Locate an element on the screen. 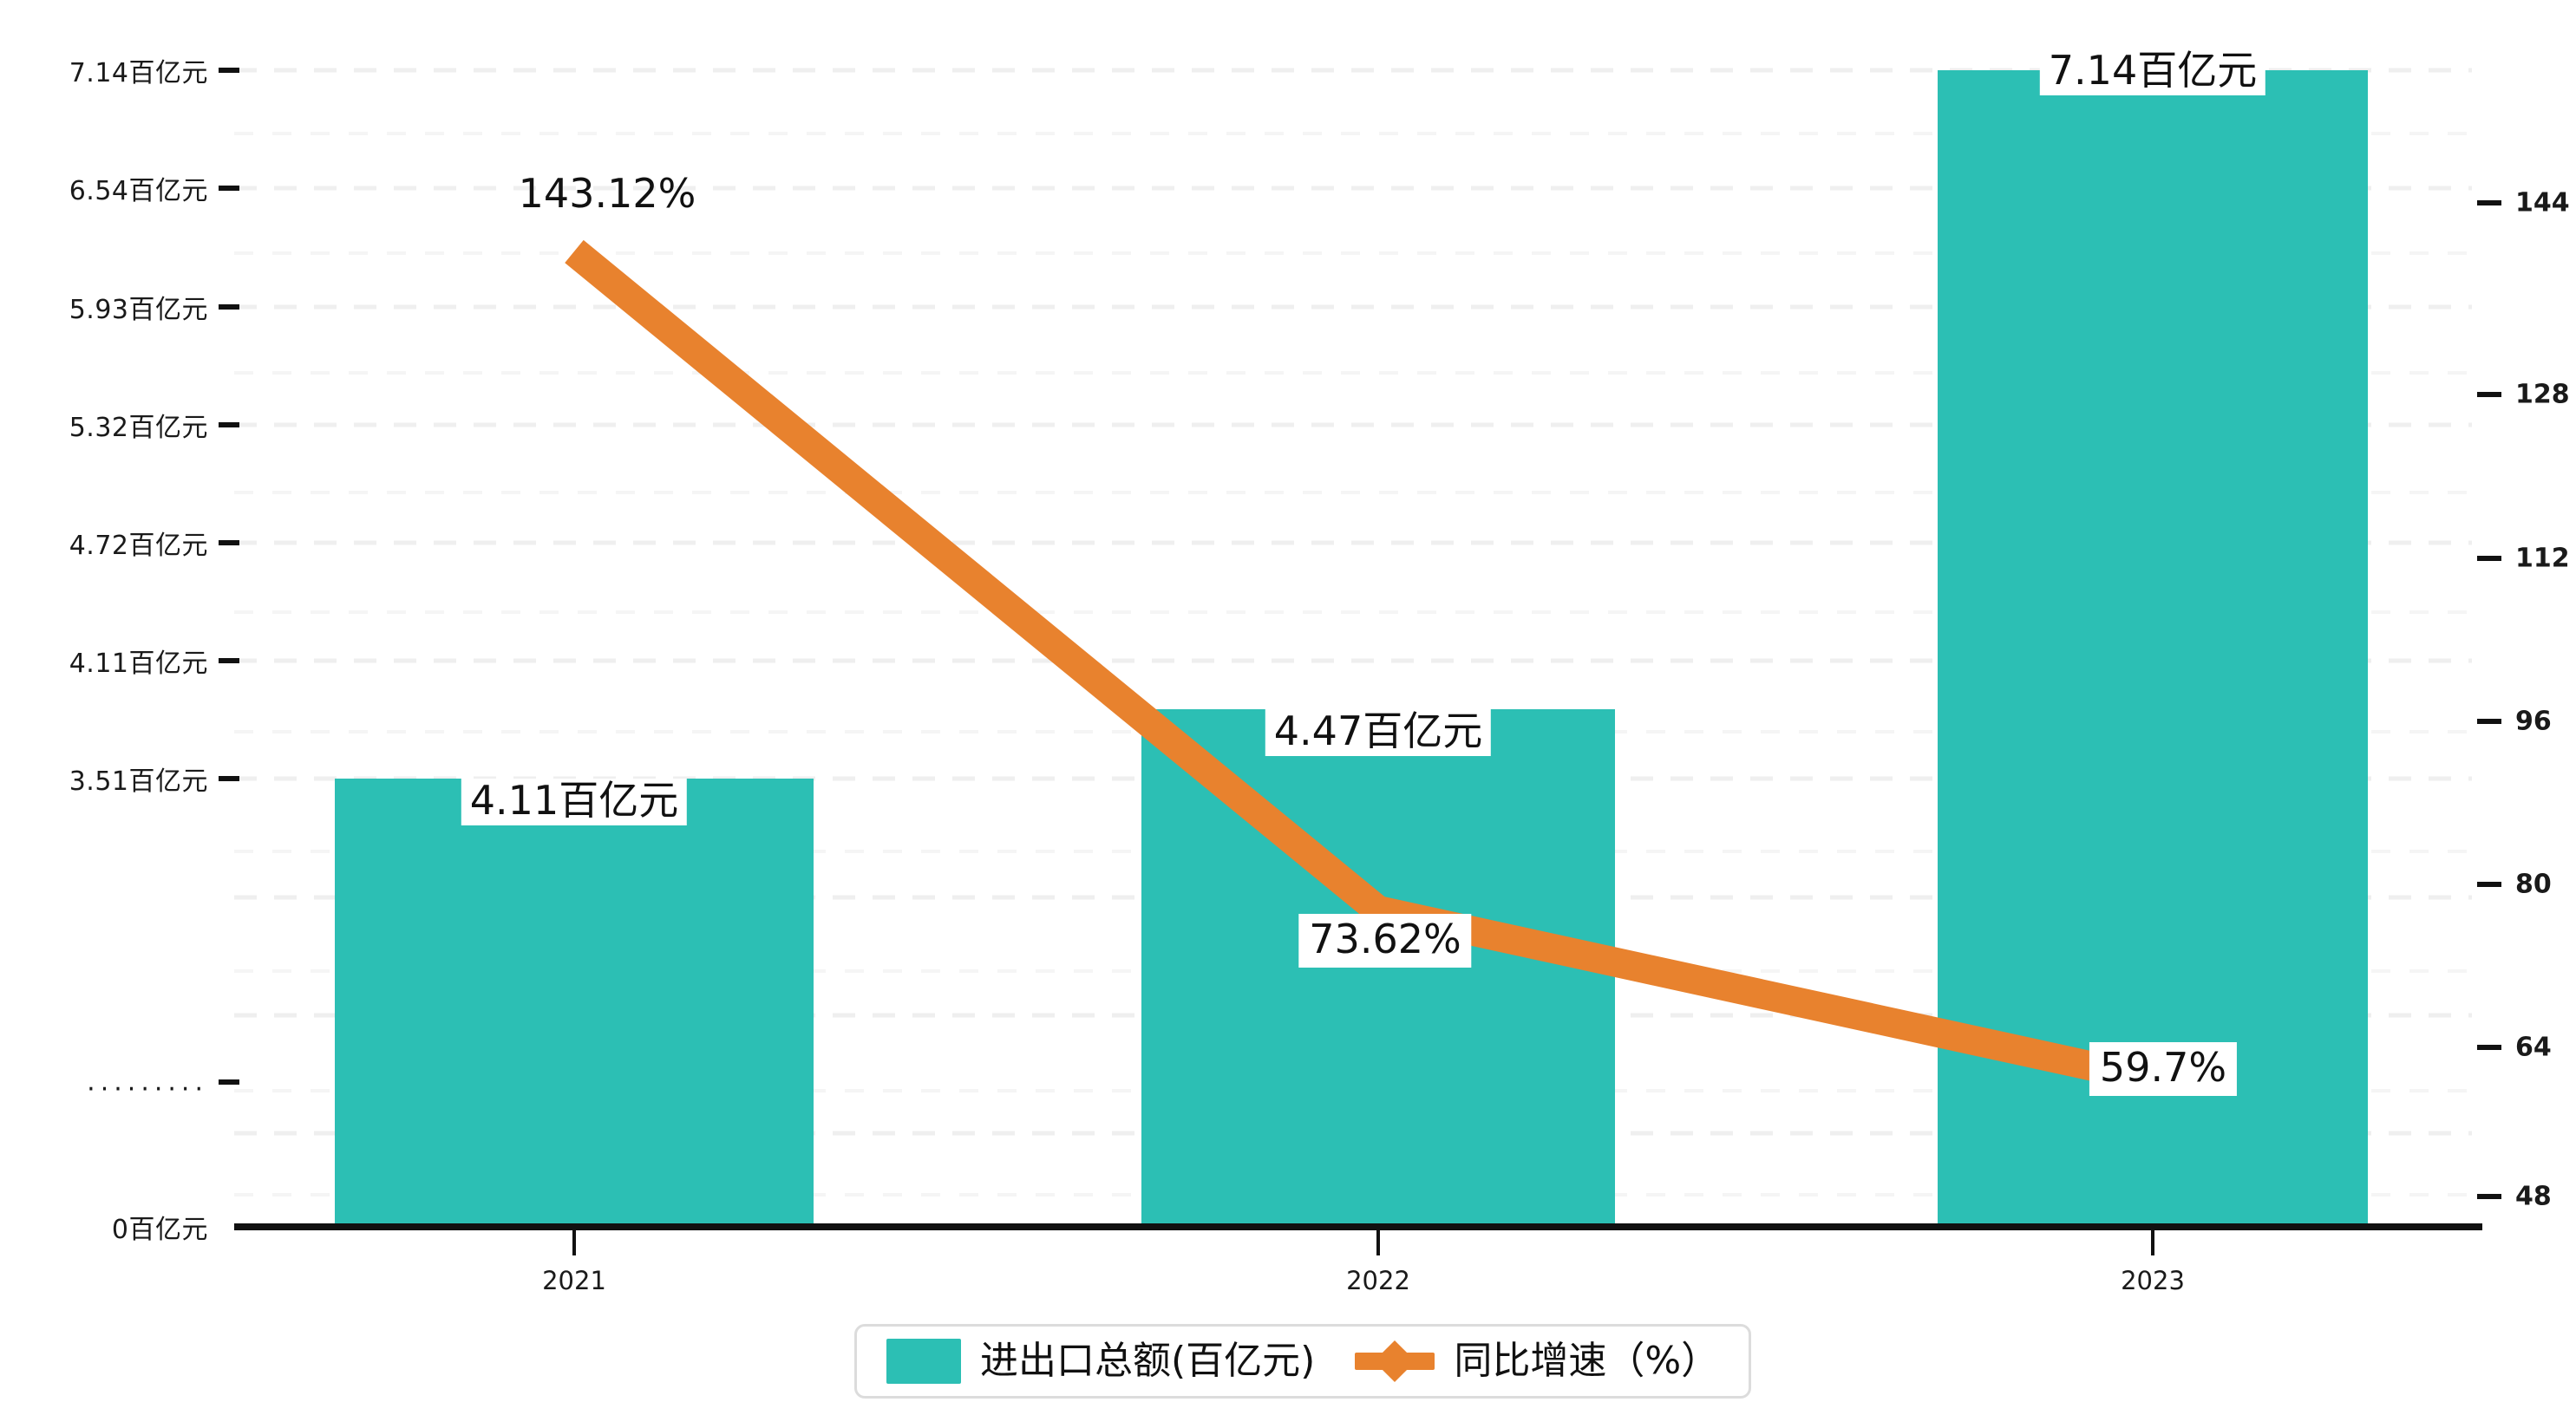 Image resolution: width=2576 pixels, height=1415 pixels. y-axis-right-tick-label: 96 is located at coordinates (2533, 721).